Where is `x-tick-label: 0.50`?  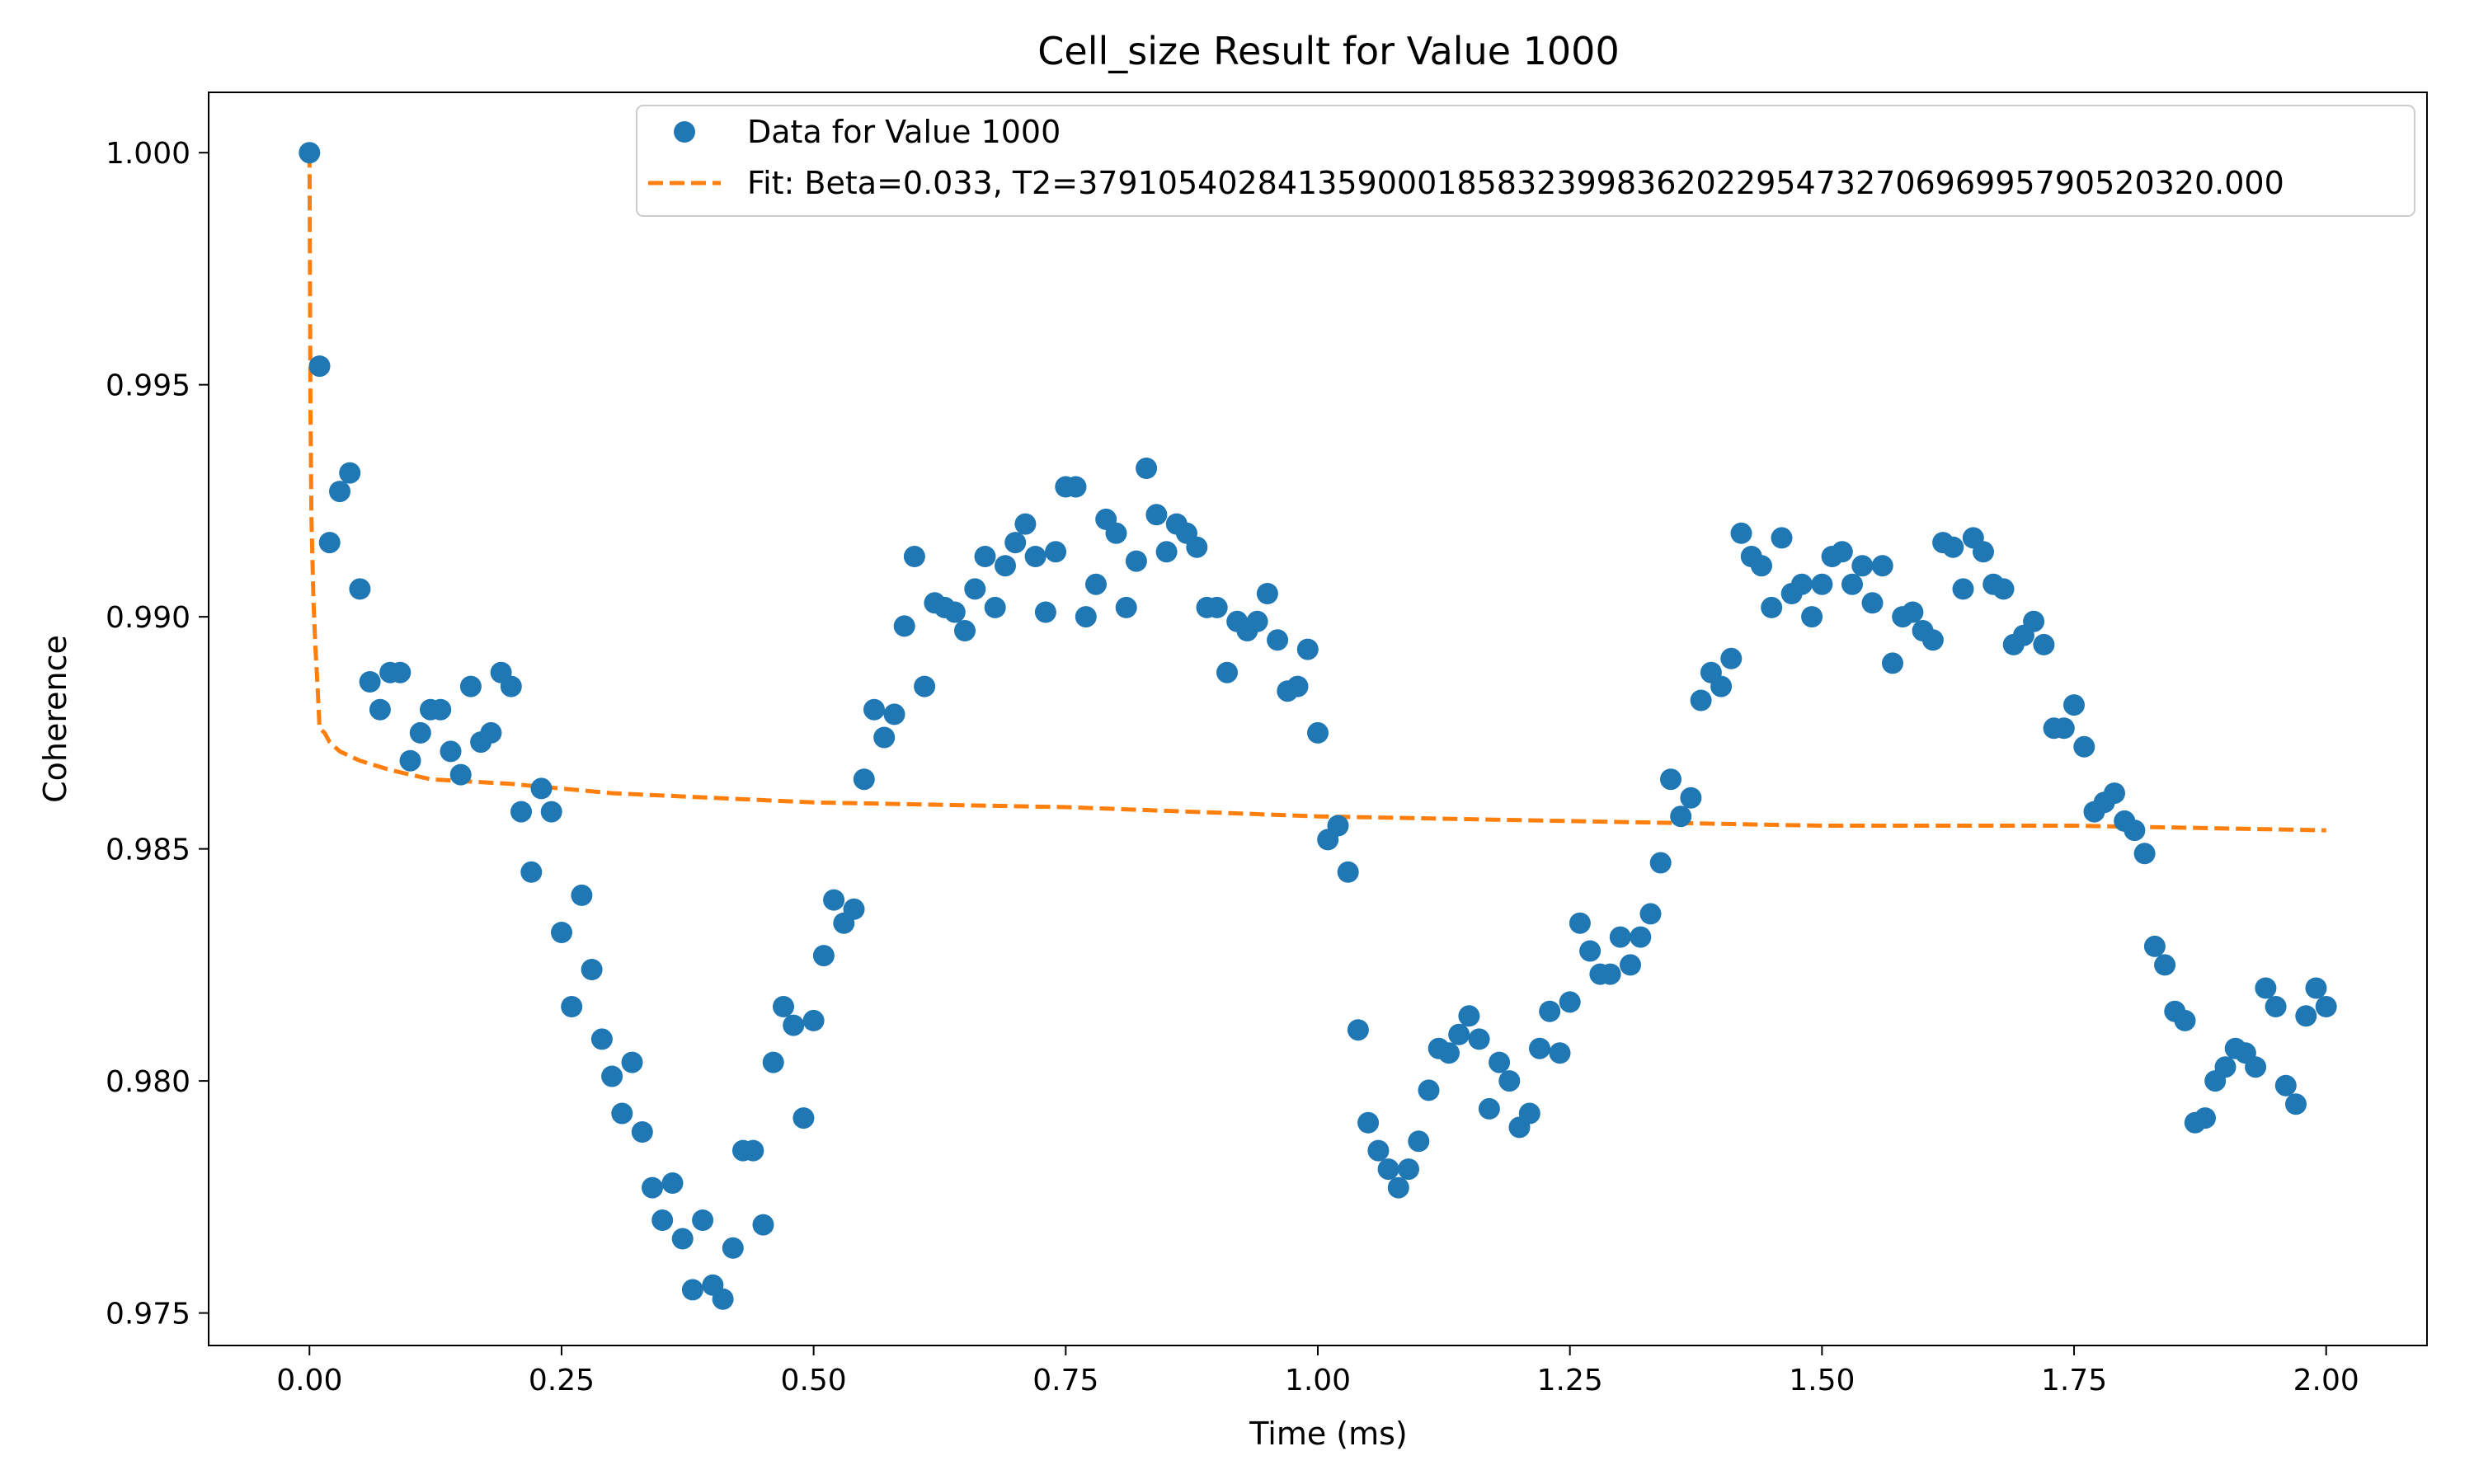
x-tick-label: 0.50 is located at coordinates (814, 1380).